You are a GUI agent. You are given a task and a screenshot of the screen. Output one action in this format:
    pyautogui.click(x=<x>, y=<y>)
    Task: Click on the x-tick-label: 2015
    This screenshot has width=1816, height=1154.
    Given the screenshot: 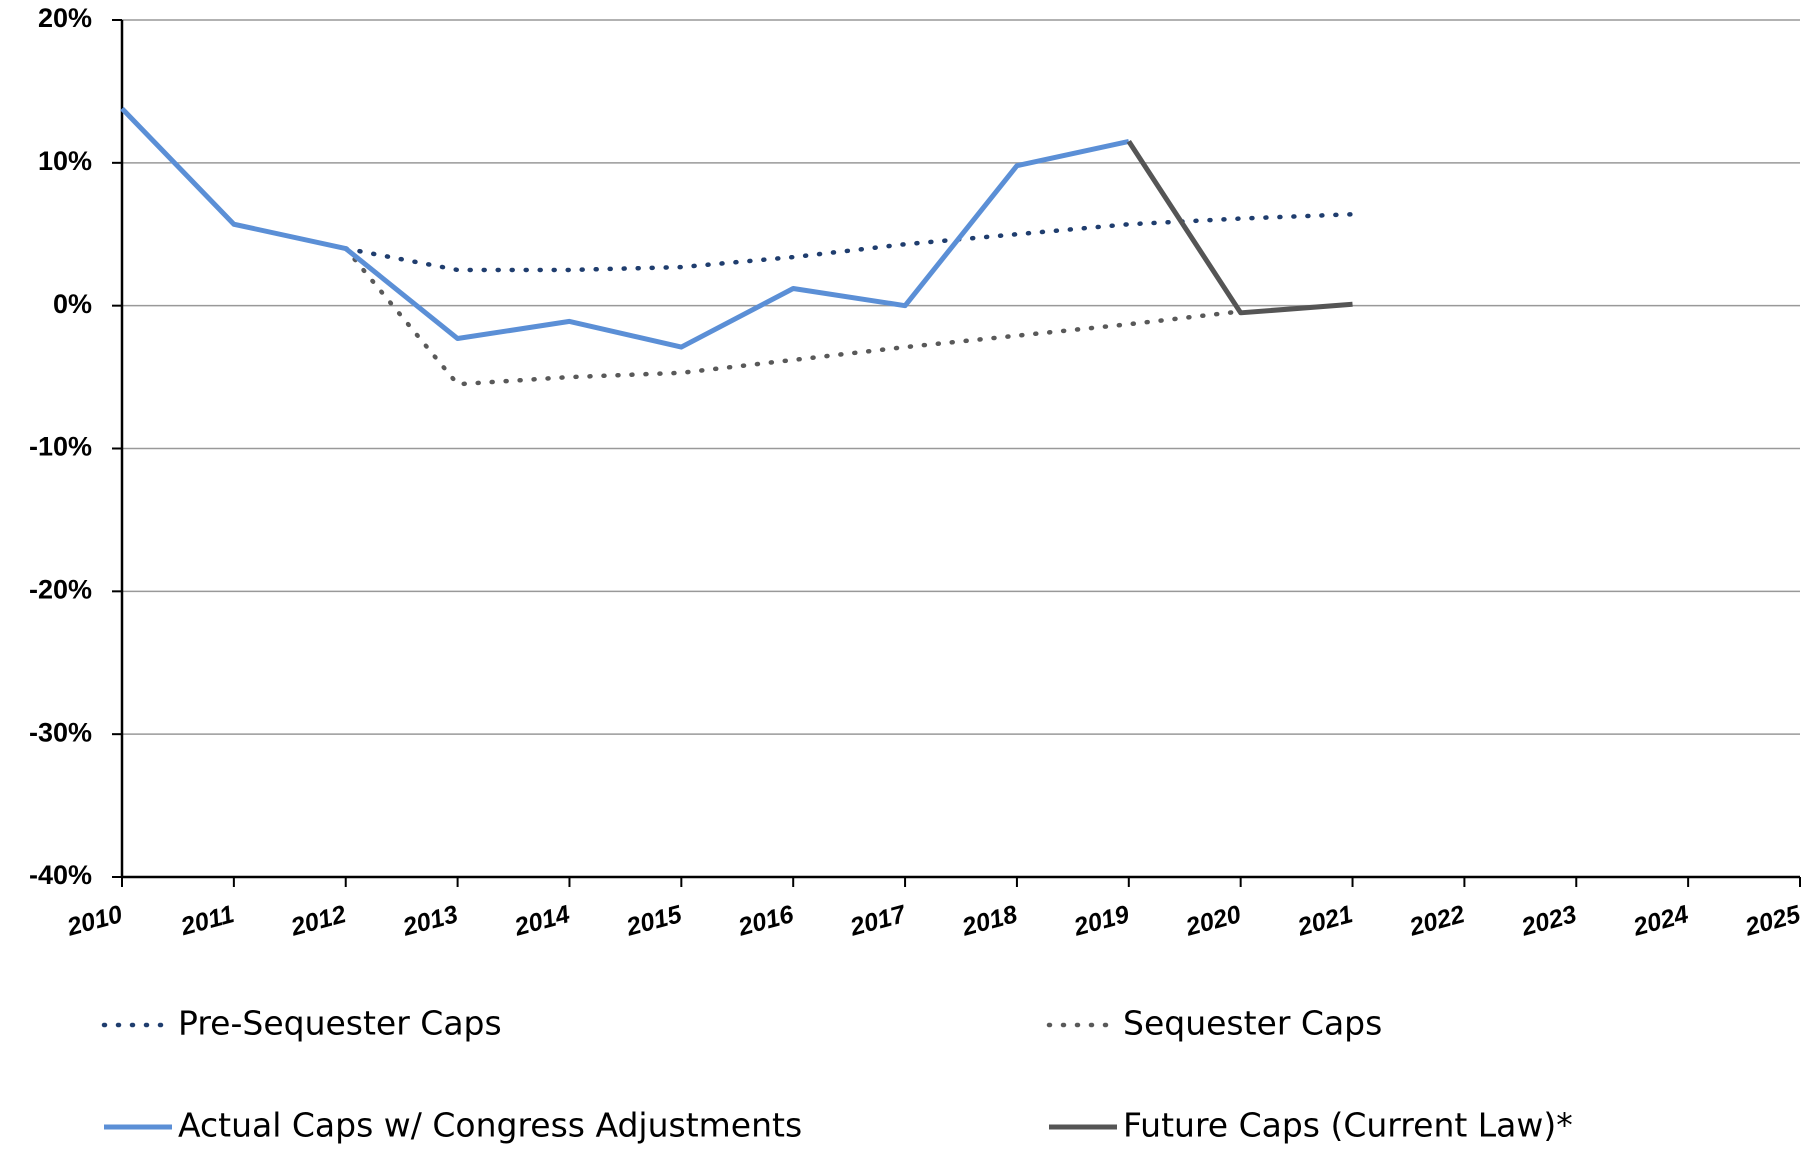 What is the action you would take?
    pyautogui.click(x=654, y=921)
    